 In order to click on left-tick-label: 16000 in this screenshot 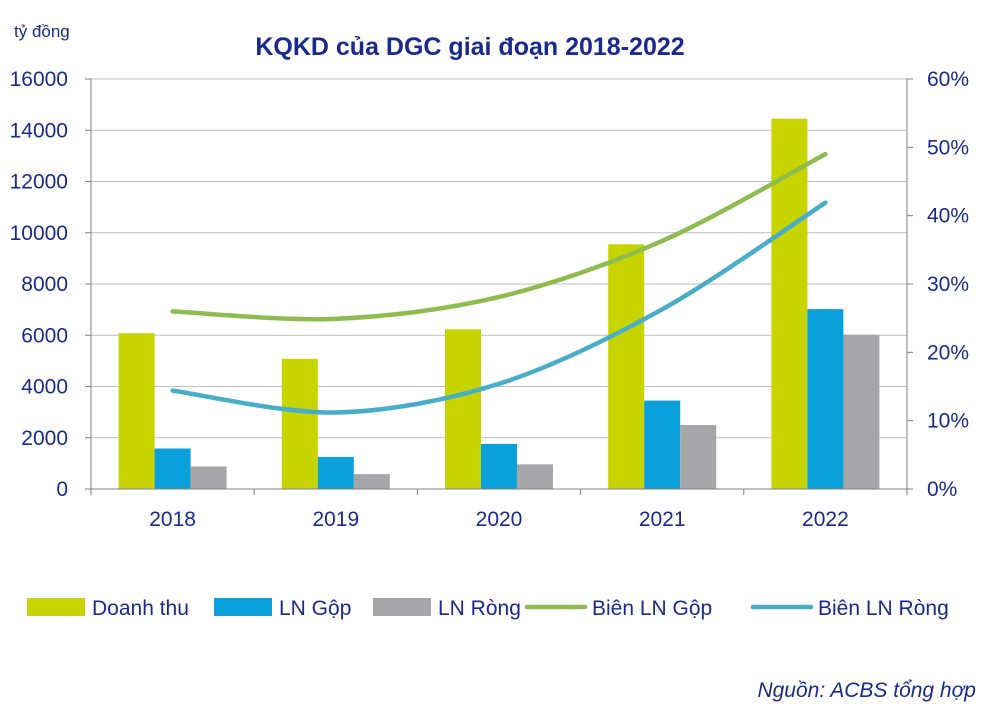, I will do `click(39, 79)`.